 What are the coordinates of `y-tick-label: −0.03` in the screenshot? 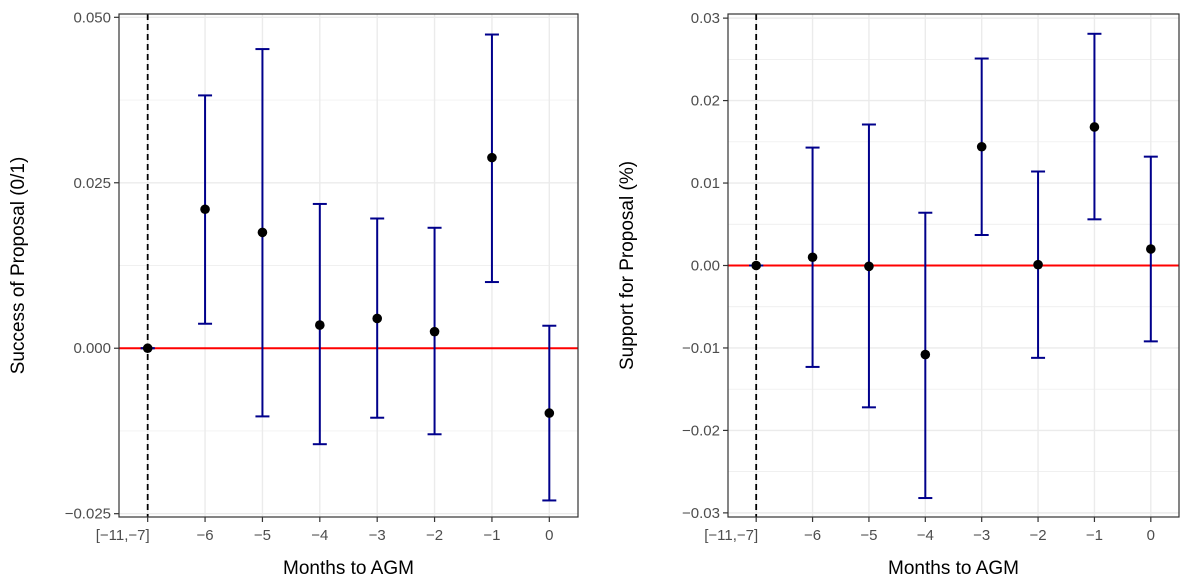 It's located at (701, 513).